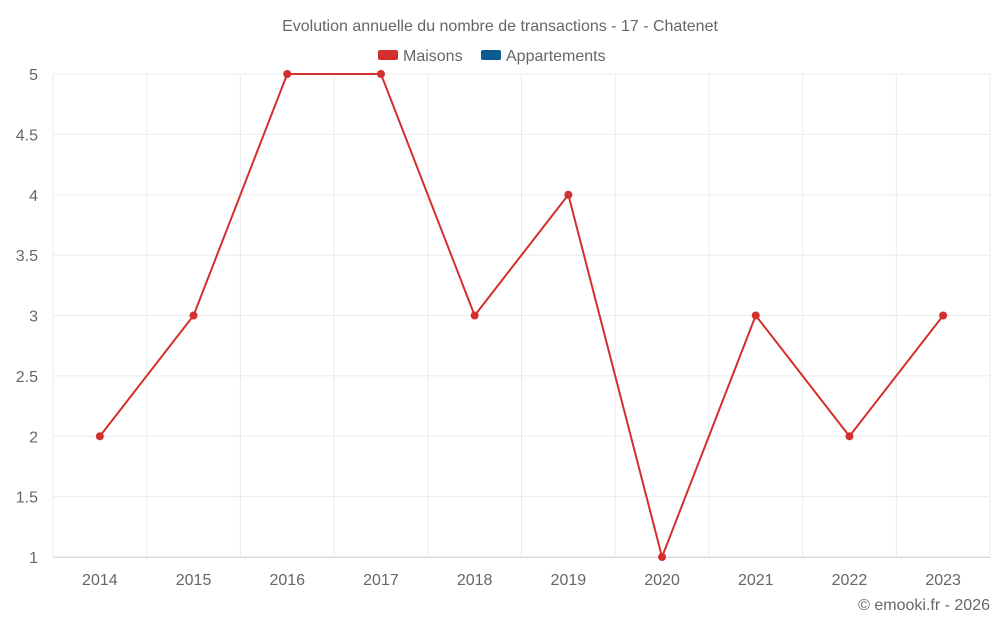  I want to click on legend-swatch-appartements, so click(491, 55).